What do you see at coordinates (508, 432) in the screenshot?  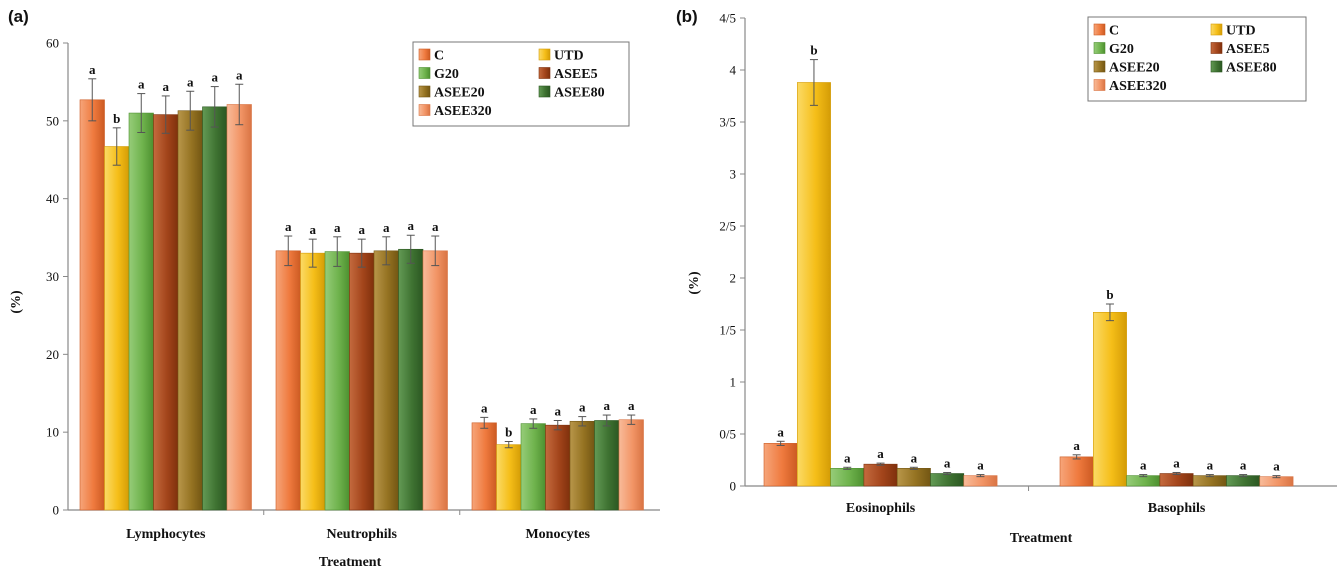 I see `significance-letter: b` at bounding box center [508, 432].